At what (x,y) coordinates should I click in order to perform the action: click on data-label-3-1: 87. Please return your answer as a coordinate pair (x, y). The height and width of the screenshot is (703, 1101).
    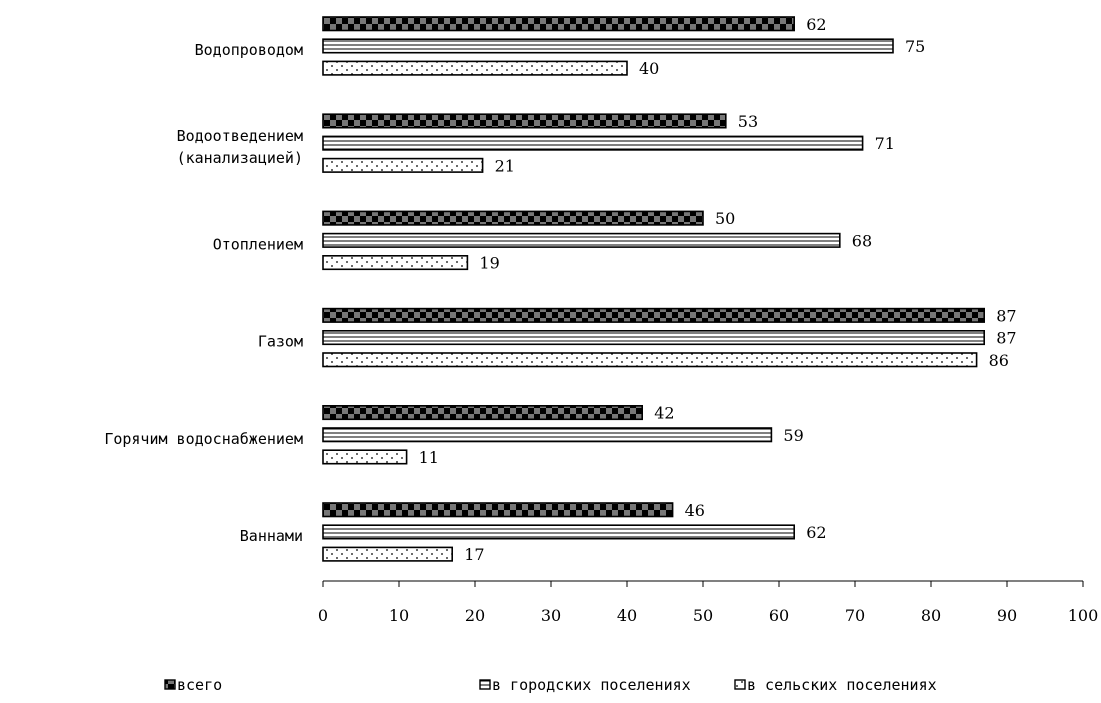
    Looking at the image, I should click on (1006, 338).